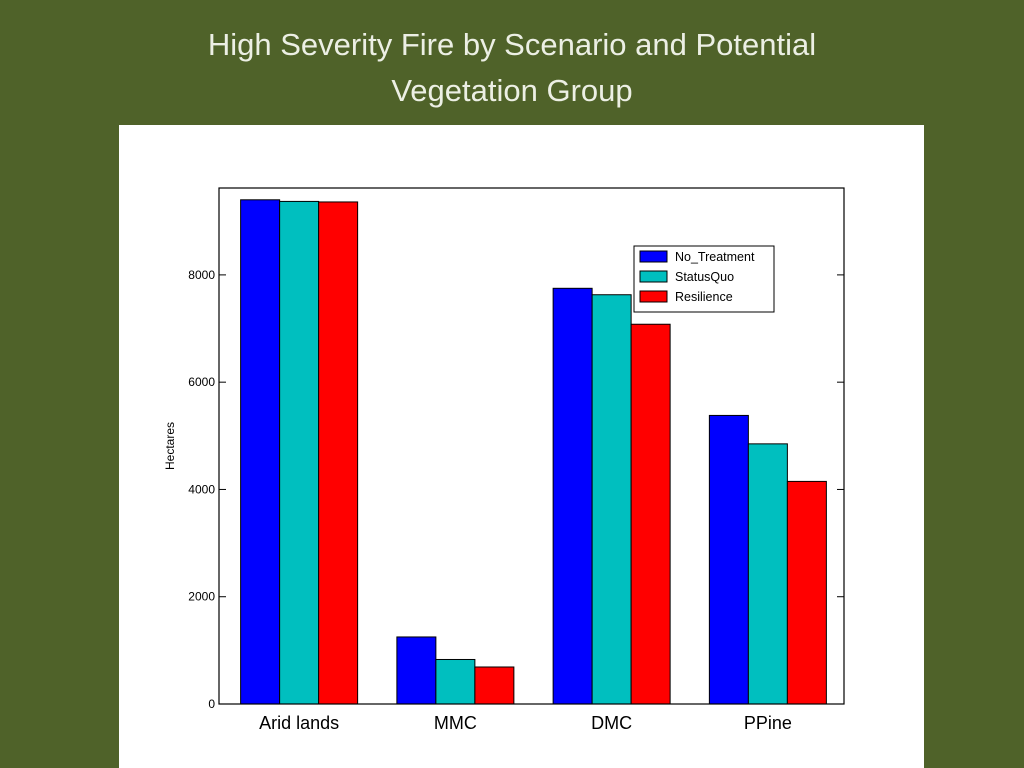 This screenshot has height=768, width=1024. What do you see at coordinates (494, 685) in the screenshot?
I see `bar-mmc-resilience` at bounding box center [494, 685].